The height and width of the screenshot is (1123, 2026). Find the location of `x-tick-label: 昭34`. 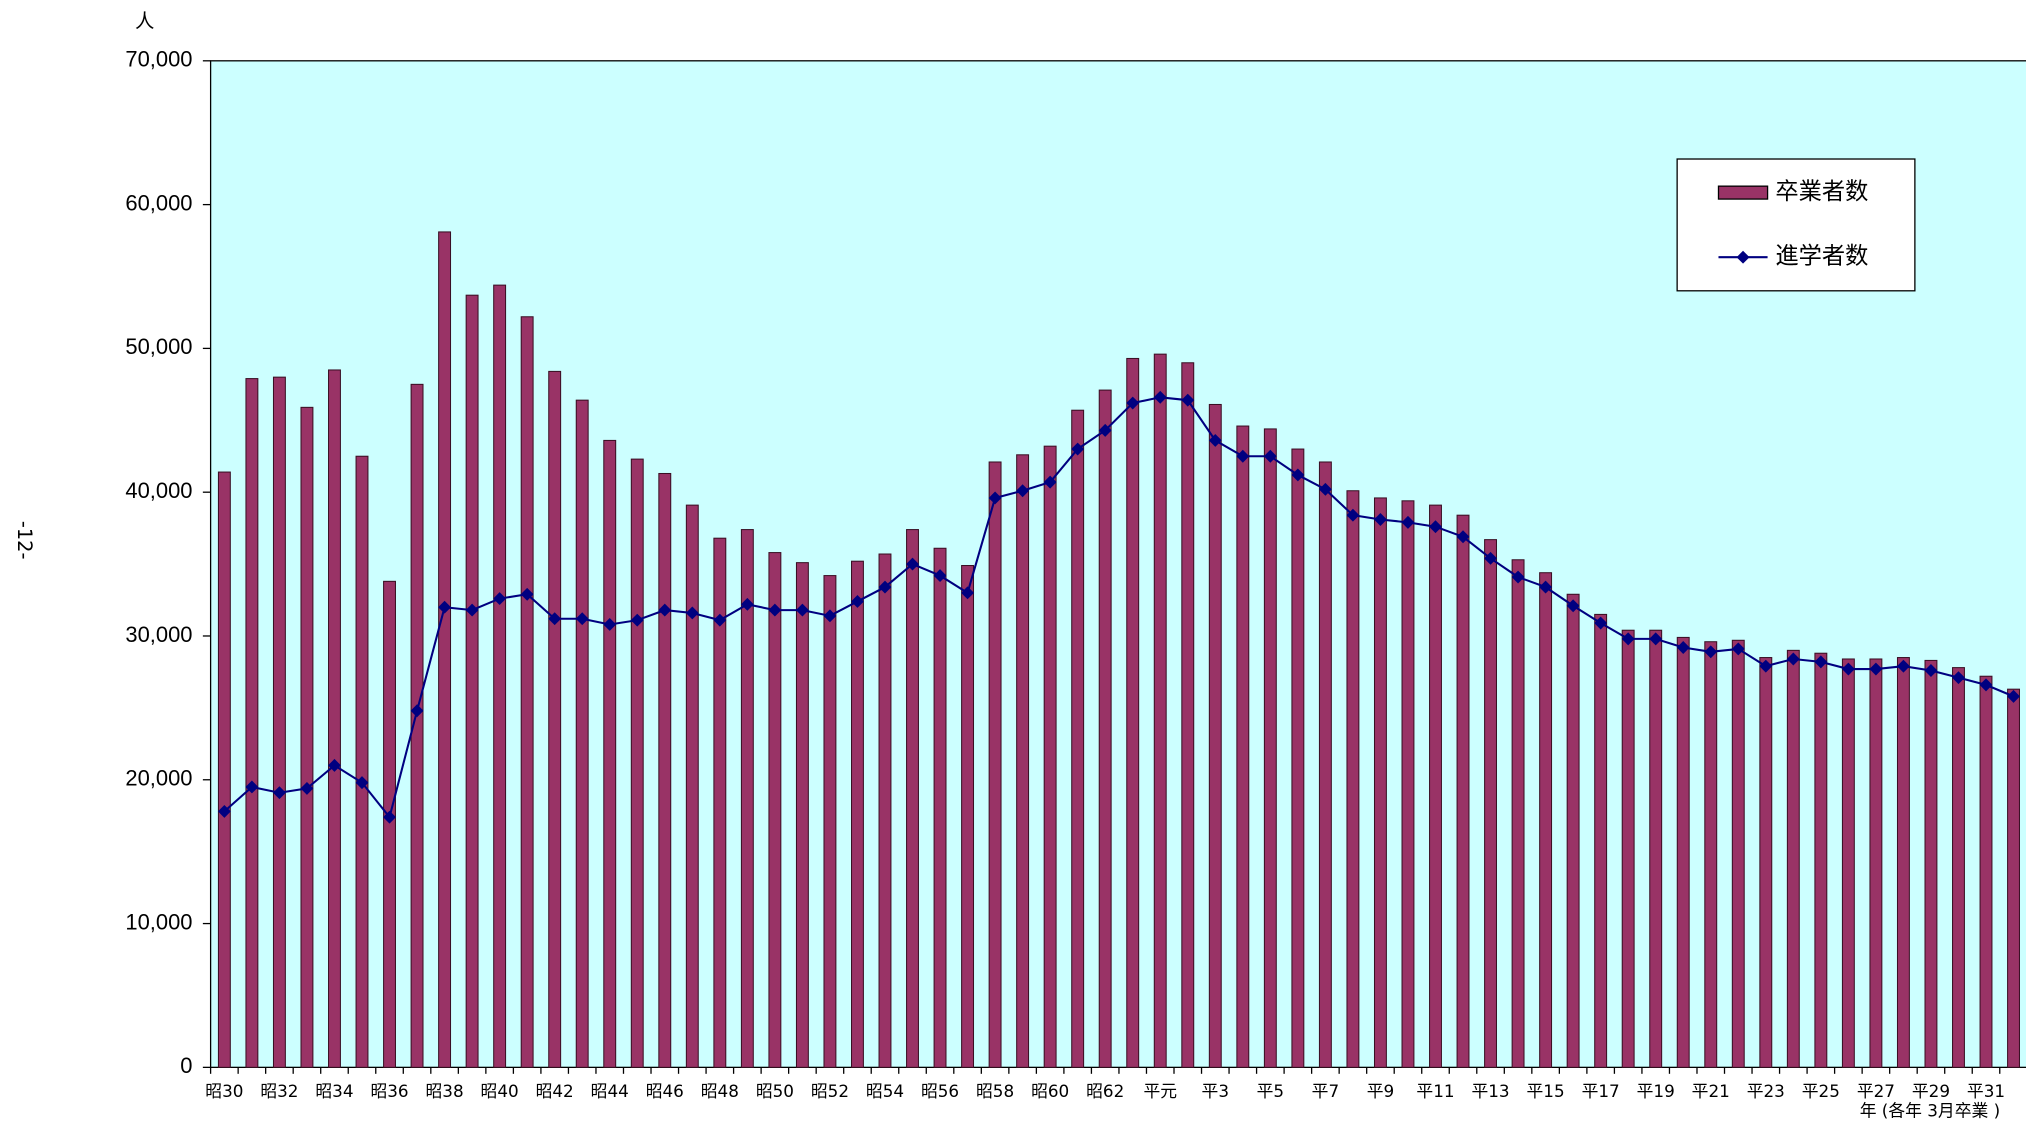

x-tick-label: 昭34 is located at coordinates (334, 1091).